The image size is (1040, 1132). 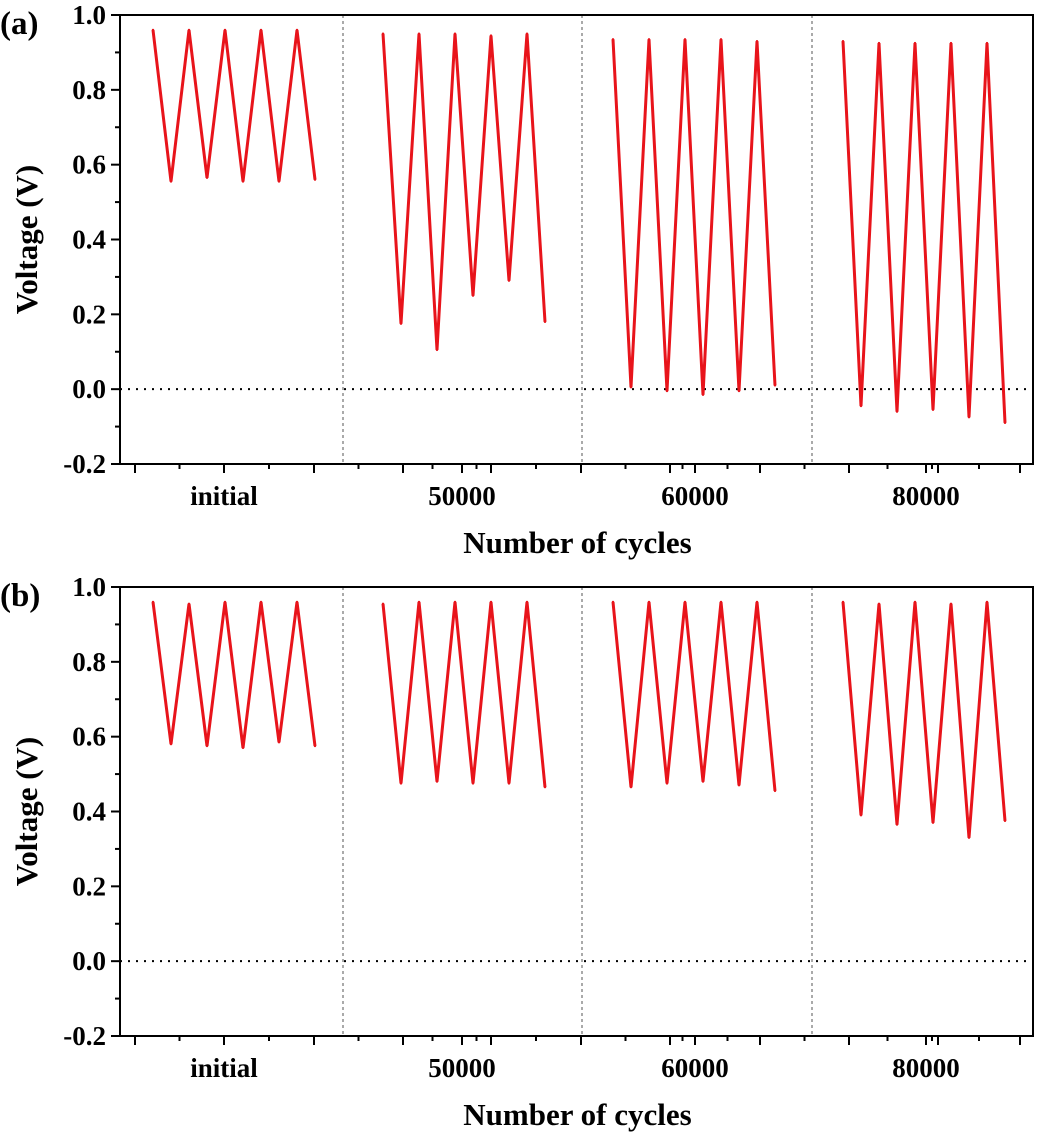 What do you see at coordinates (234, 105) in the screenshot?
I see `series-line-initial` at bounding box center [234, 105].